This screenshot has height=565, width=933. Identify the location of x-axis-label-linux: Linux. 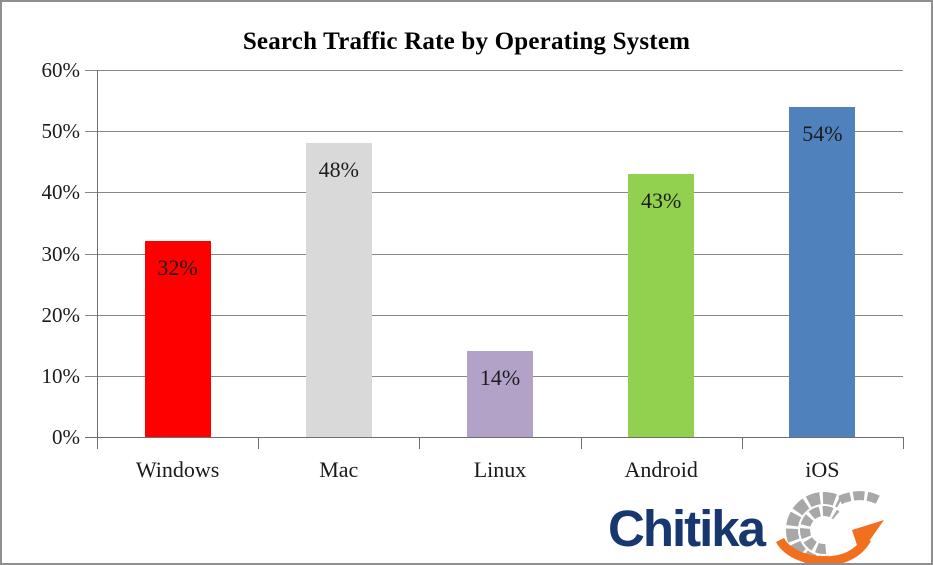
(500, 469).